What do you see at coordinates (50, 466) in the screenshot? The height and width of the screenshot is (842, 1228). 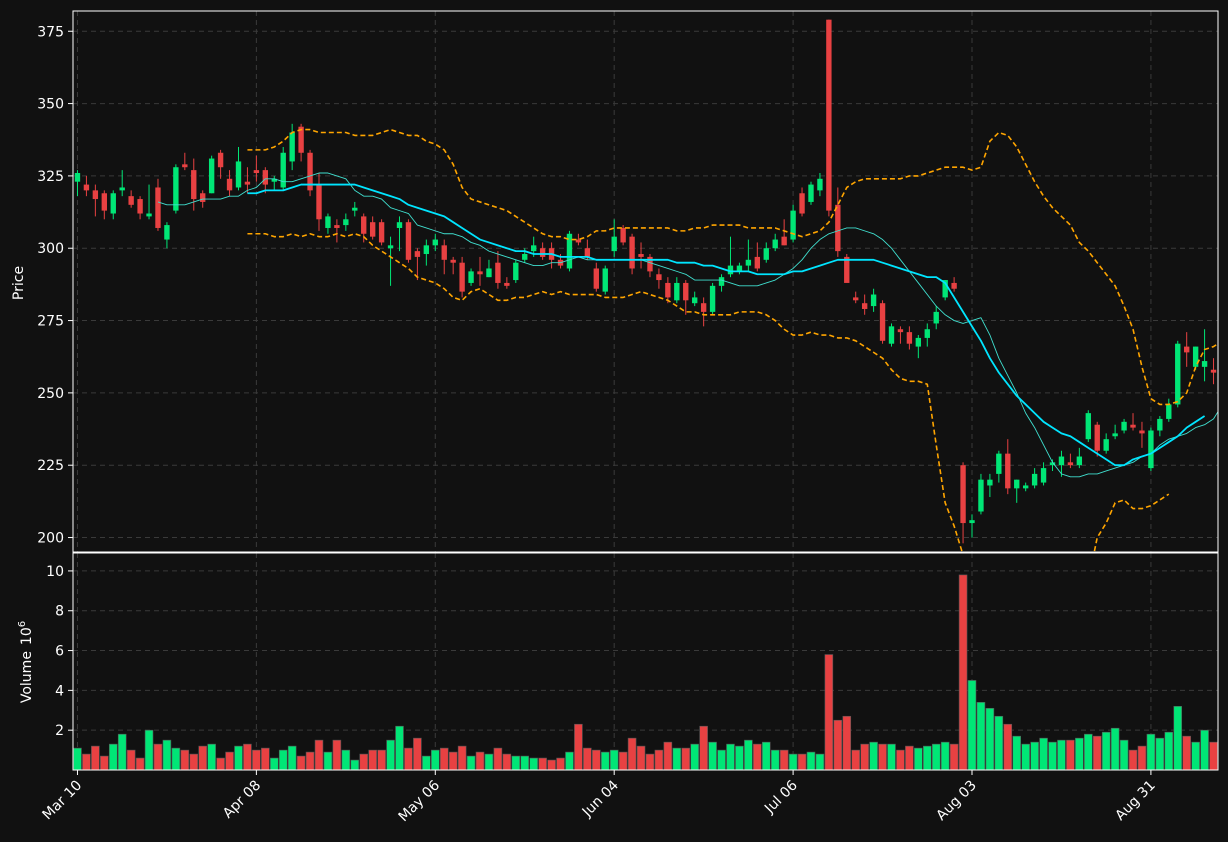 I see `price-tick-label: 225` at bounding box center [50, 466].